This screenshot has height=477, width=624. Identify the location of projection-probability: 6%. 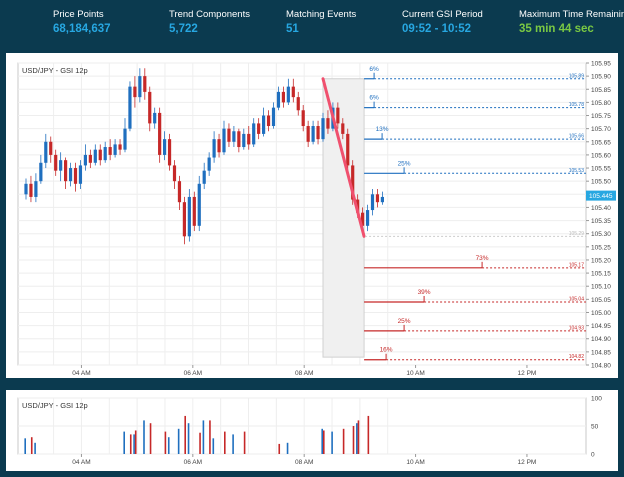
(374, 69).